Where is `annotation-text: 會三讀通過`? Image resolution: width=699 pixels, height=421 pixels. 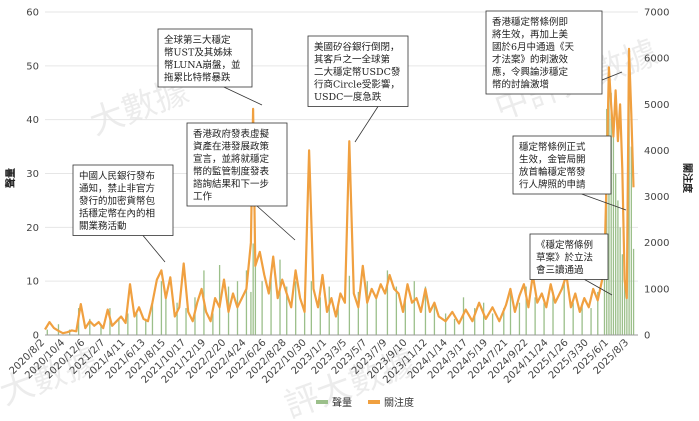
annotation-text: 會三讀通過 is located at coordinates (560, 270).